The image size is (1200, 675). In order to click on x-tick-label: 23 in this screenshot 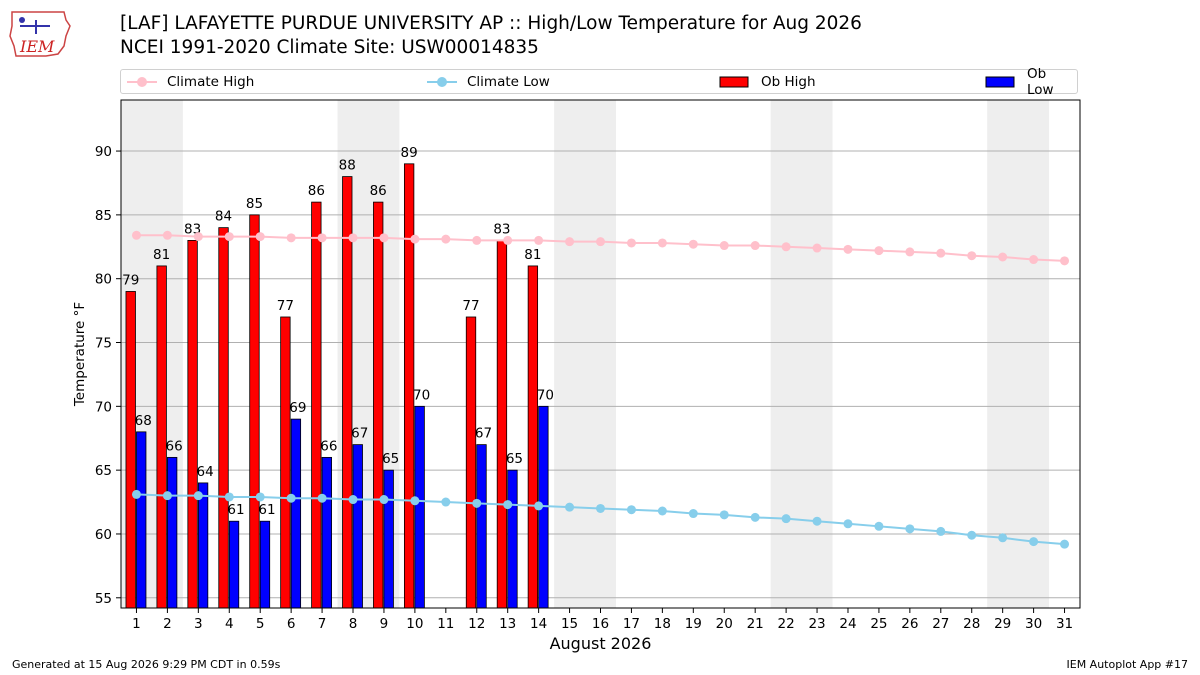, I will do `click(816, 624)`.